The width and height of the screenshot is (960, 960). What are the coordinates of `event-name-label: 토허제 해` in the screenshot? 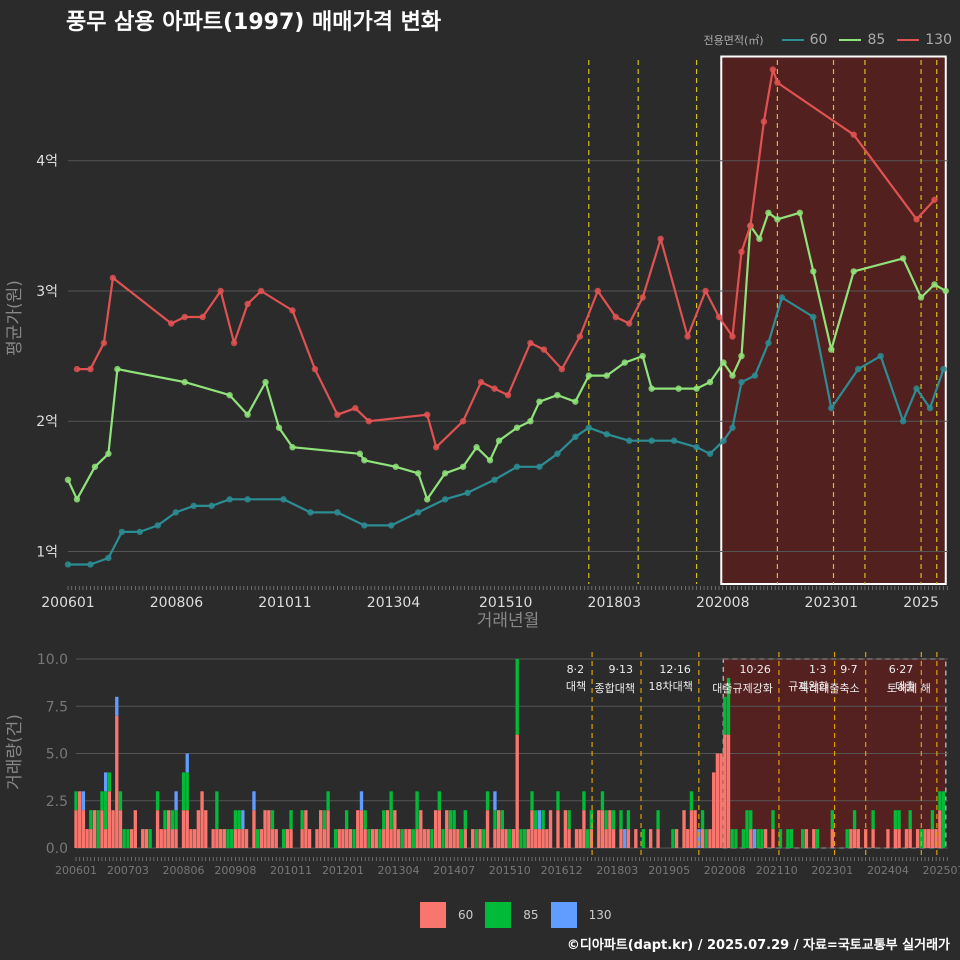 It's located at (909, 688).